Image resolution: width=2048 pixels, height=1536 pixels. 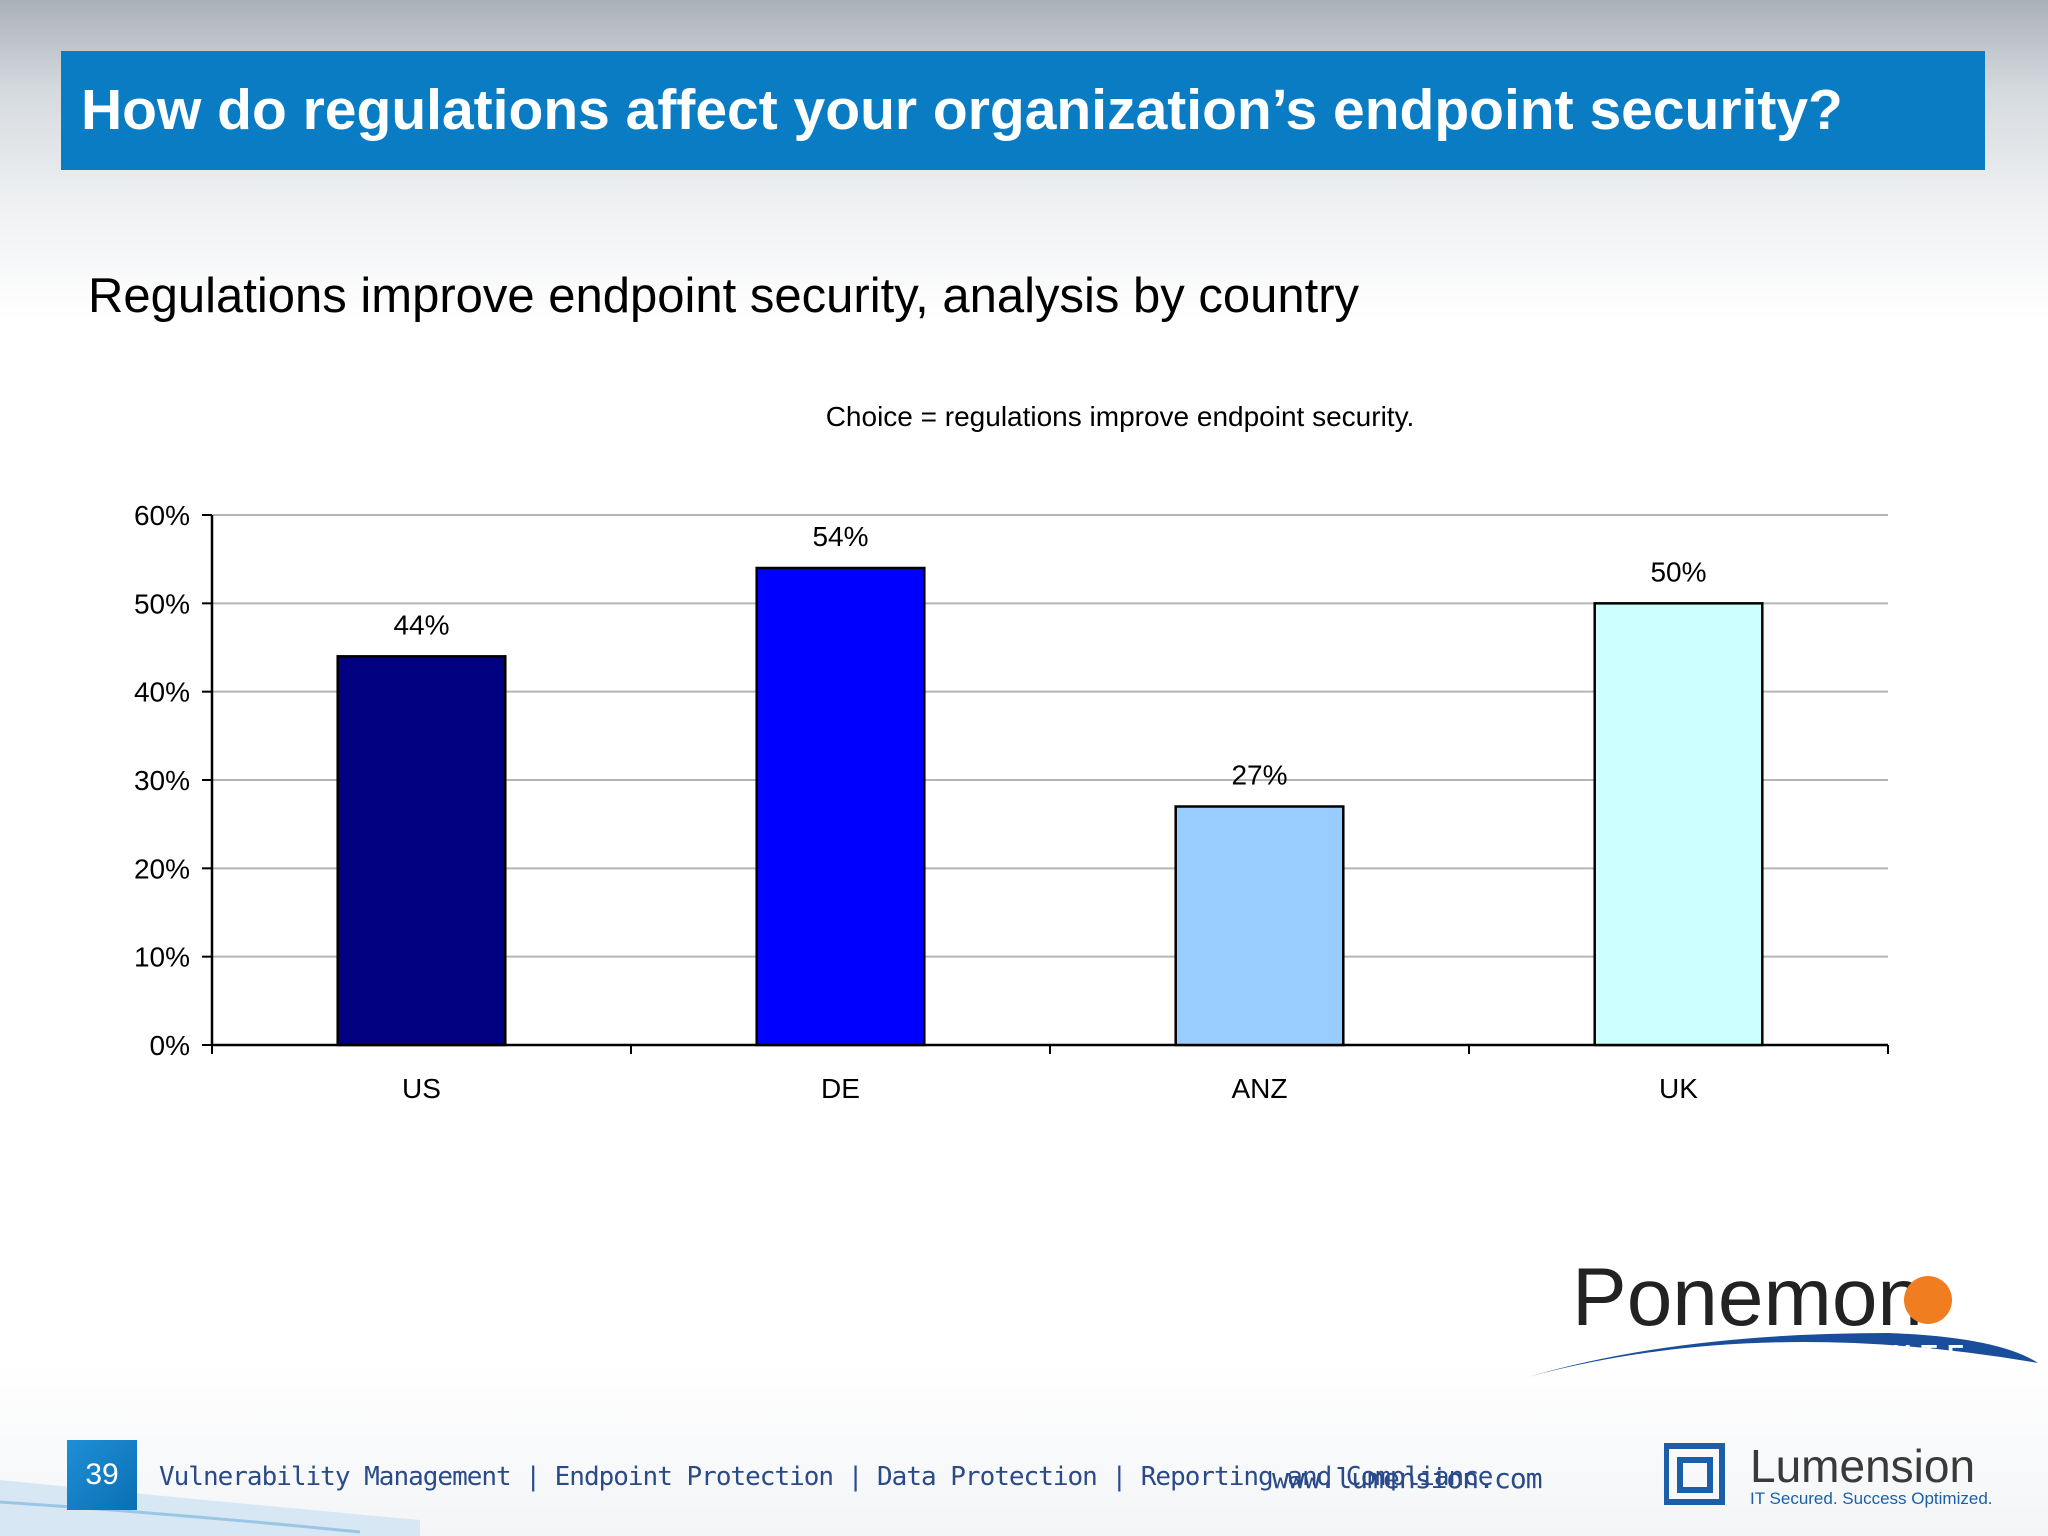 What do you see at coordinates (1260, 1088) in the screenshot?
I see `x-tick-label: ANZ` at bounding box center [1260, 1088].